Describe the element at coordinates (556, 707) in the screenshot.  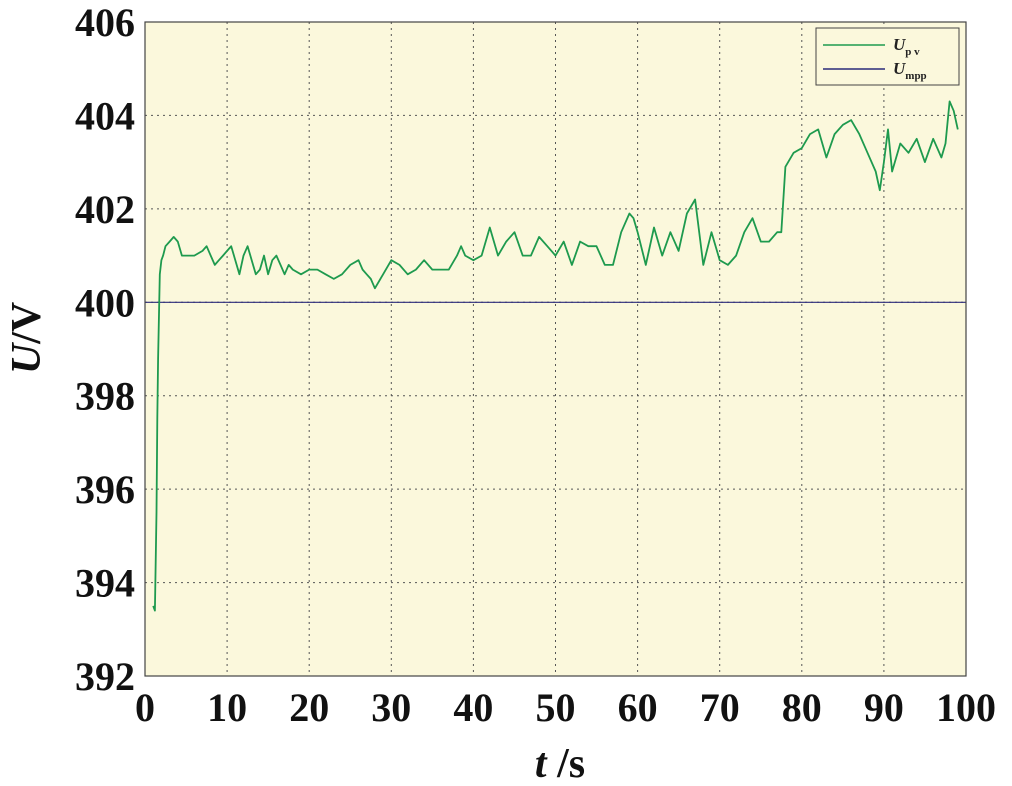
I see `x-tick-label: 50` at that location.